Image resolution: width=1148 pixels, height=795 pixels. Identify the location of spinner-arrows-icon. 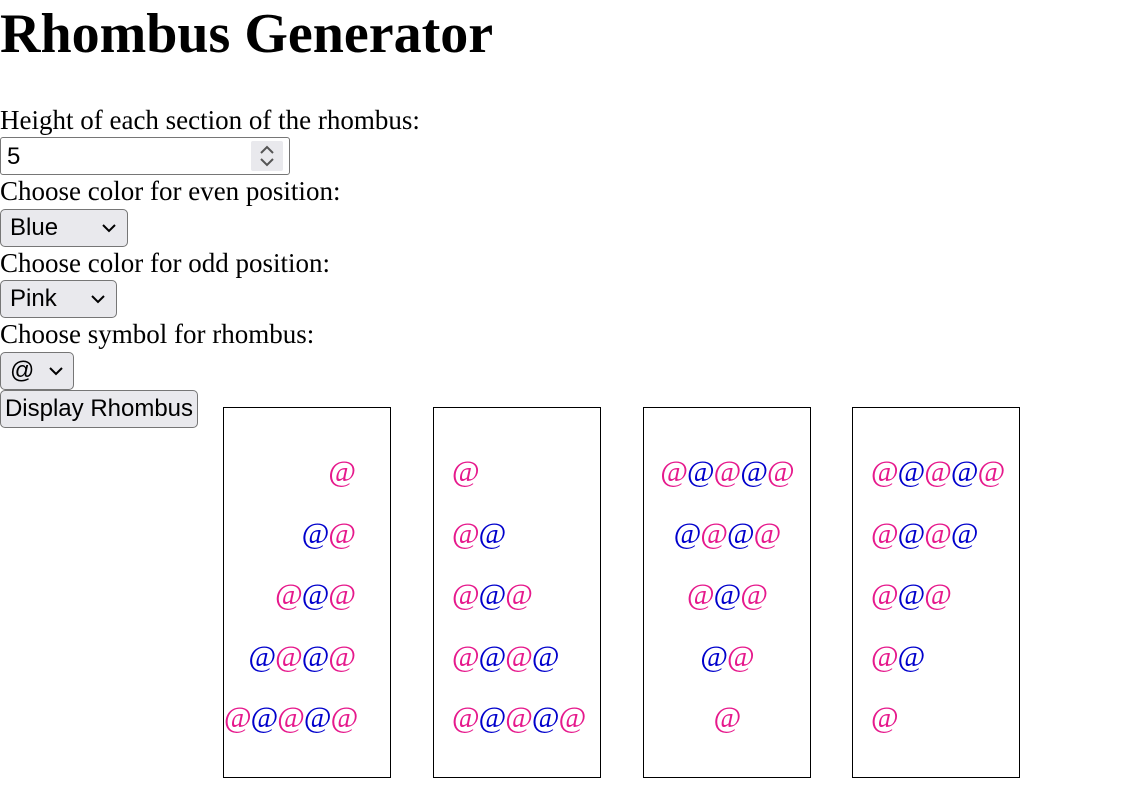
(267, 156).